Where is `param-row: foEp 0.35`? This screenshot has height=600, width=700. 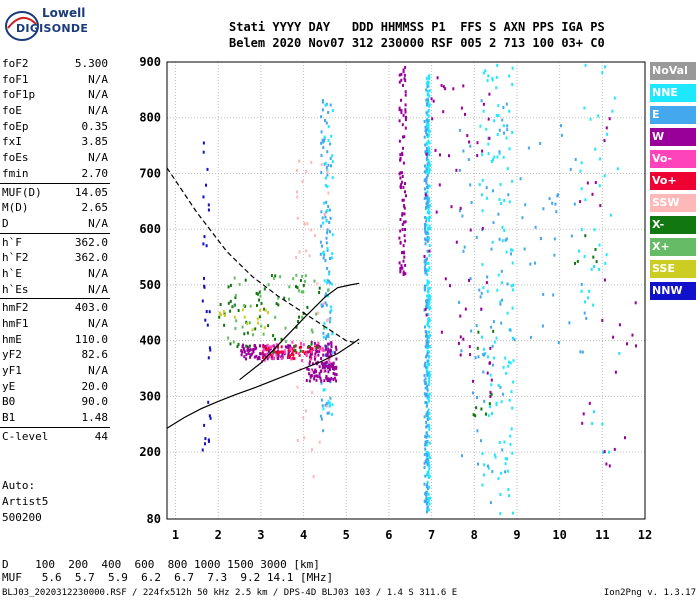
param-row: foEp 0.35 is located at coordinates (55, 127).